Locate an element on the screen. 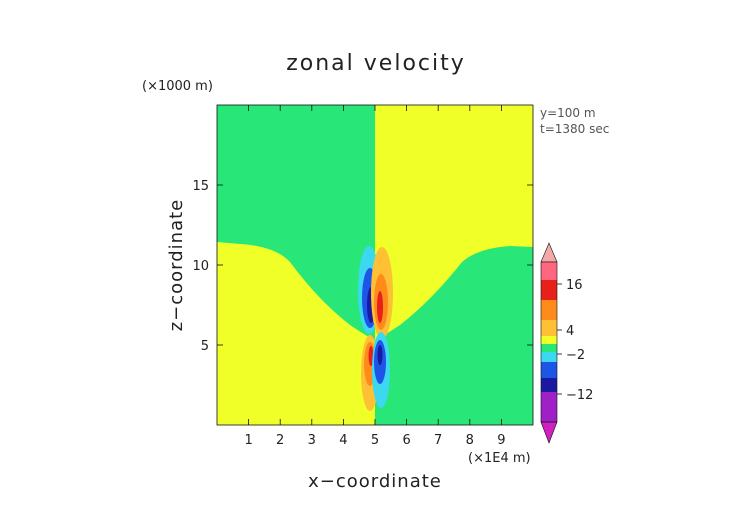 The height and width of the screenshot is (532, 752). chart-title: zonal velocity is located at coordinates (376, 63).